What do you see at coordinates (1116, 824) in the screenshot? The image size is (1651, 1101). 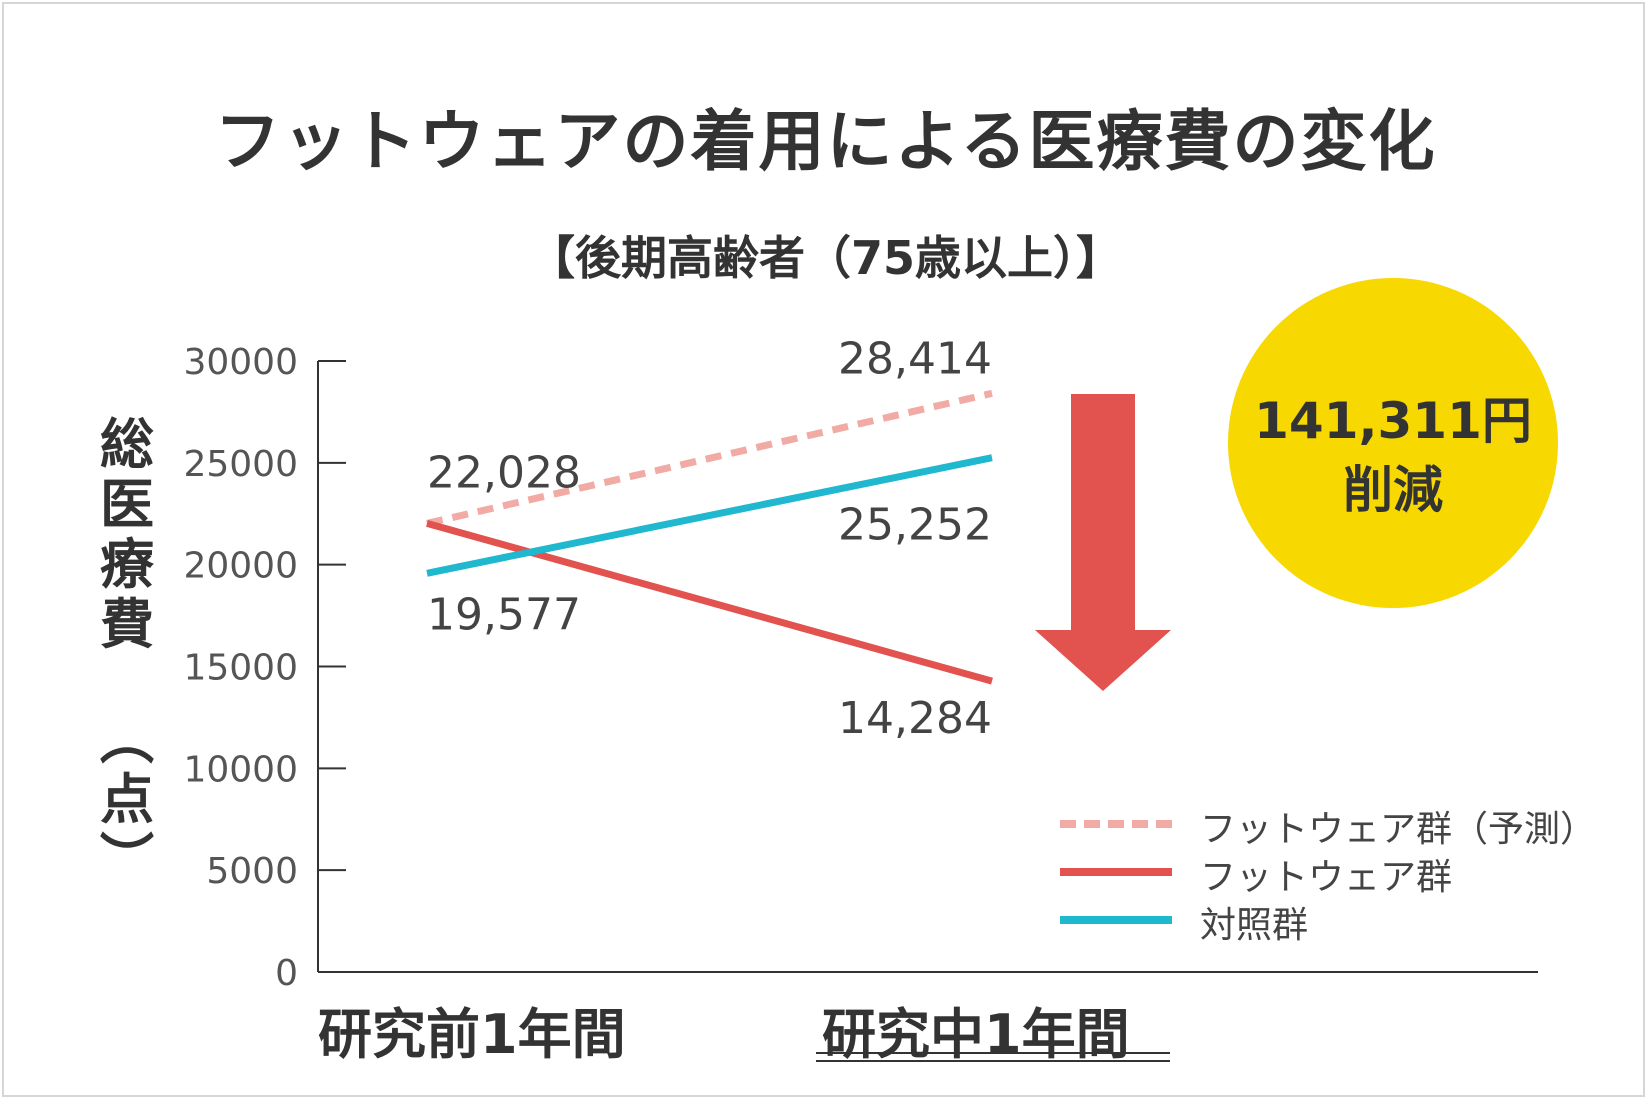 I see `legend-swatch-footwear-predicted` at bounding box center [1116, 824].